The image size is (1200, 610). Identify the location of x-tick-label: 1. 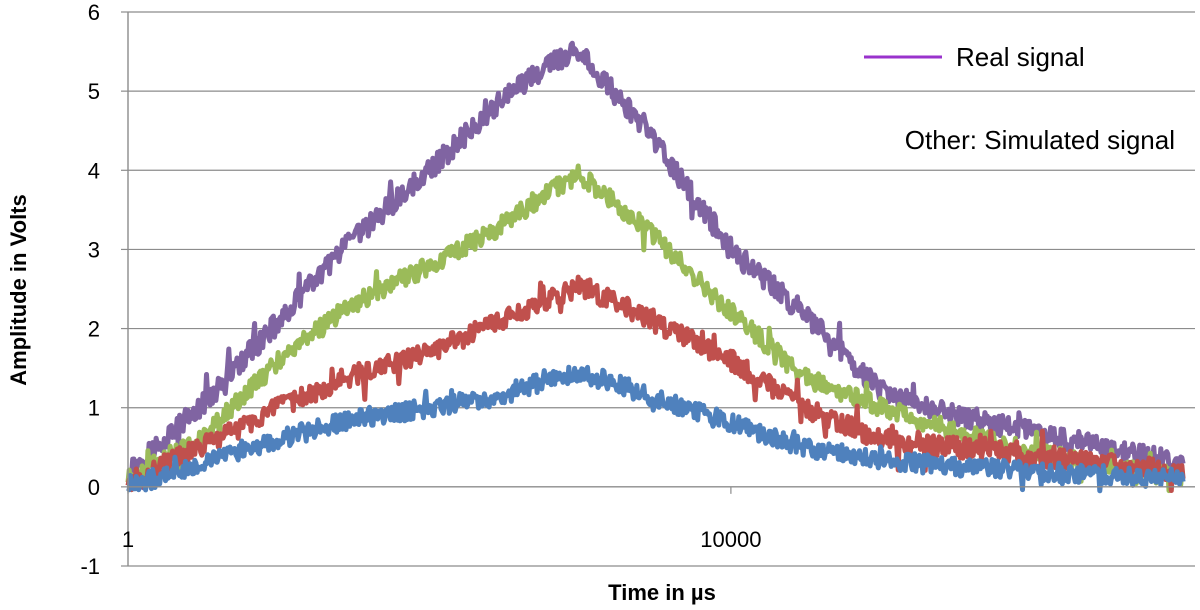
(128, 539).